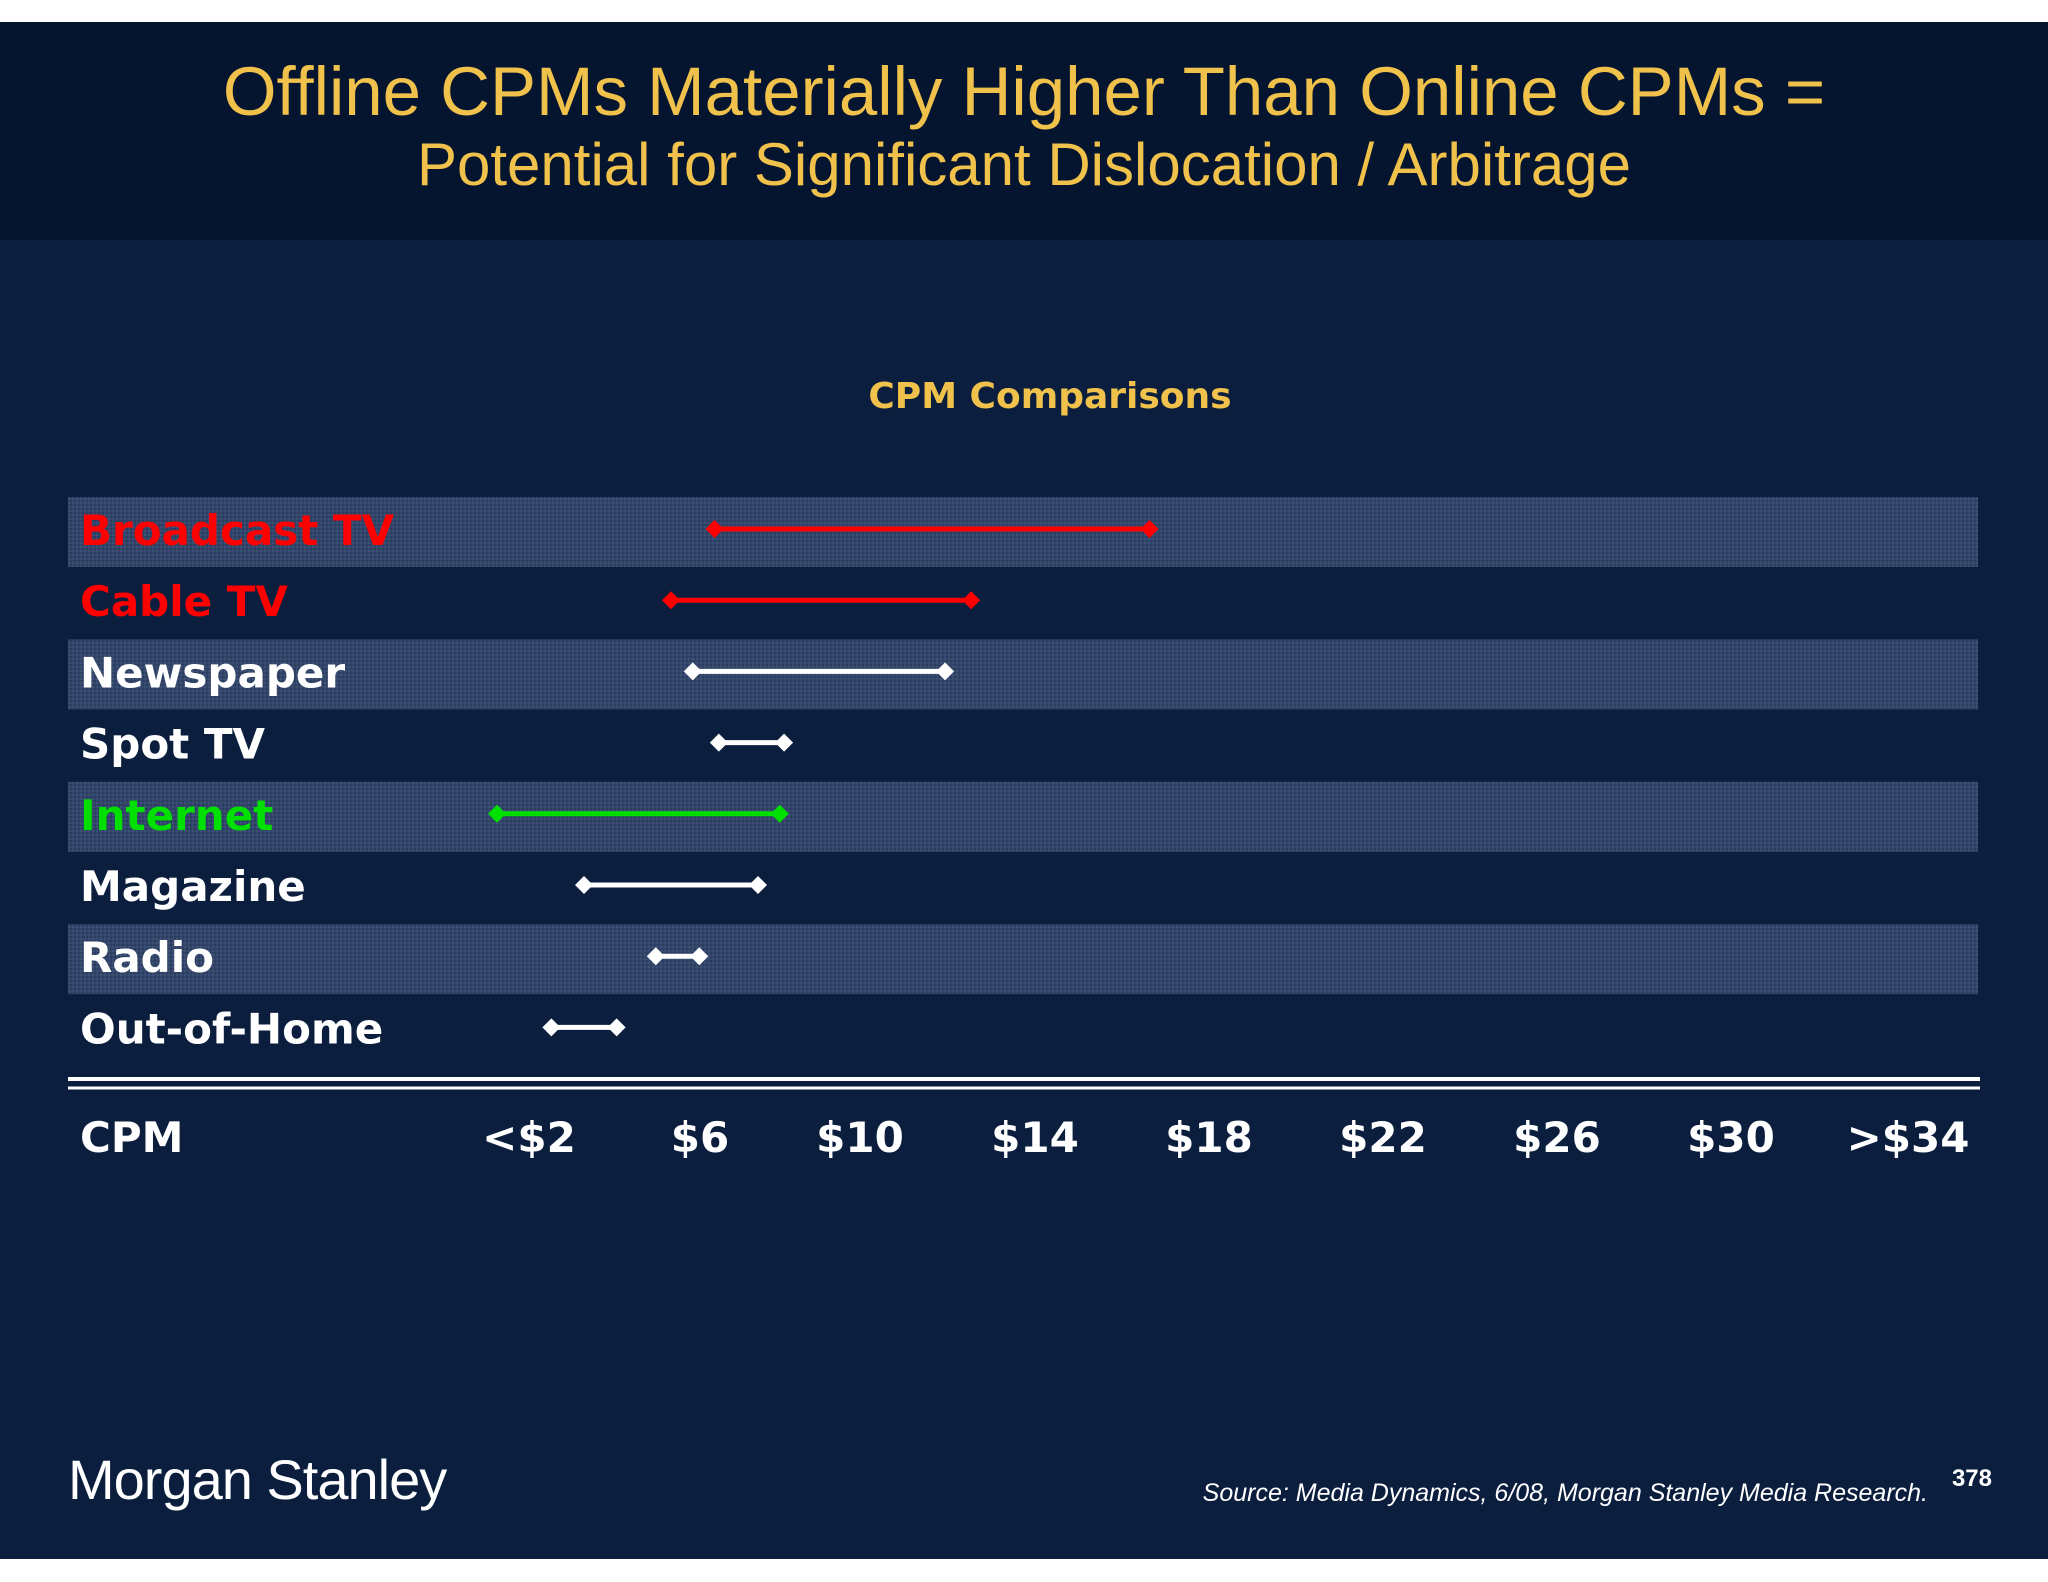 Image resolution: width=2048 pixels, height=1582 pixels. What do you see at coordinates (184, 601) in the screenshot?
I see `row-label: Cable TV` at bounding box center [184, 601].